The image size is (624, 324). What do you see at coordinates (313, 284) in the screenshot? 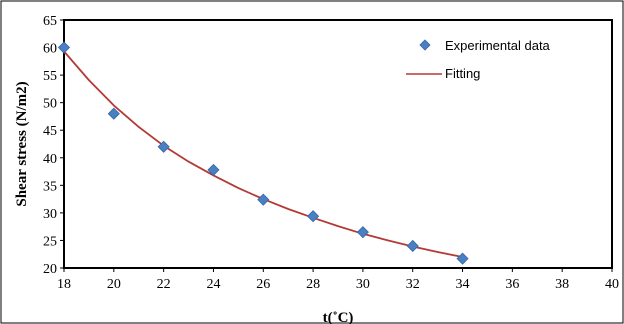
I see `x-tick-label: 28` at bounding box center [313, 284].